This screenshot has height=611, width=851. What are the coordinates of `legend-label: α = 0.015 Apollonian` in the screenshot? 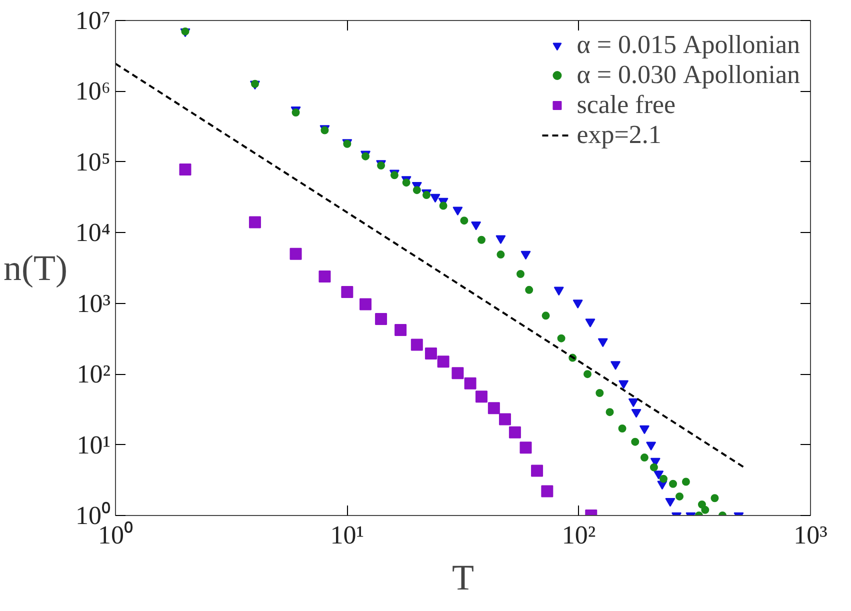 It's located at (688, 45).